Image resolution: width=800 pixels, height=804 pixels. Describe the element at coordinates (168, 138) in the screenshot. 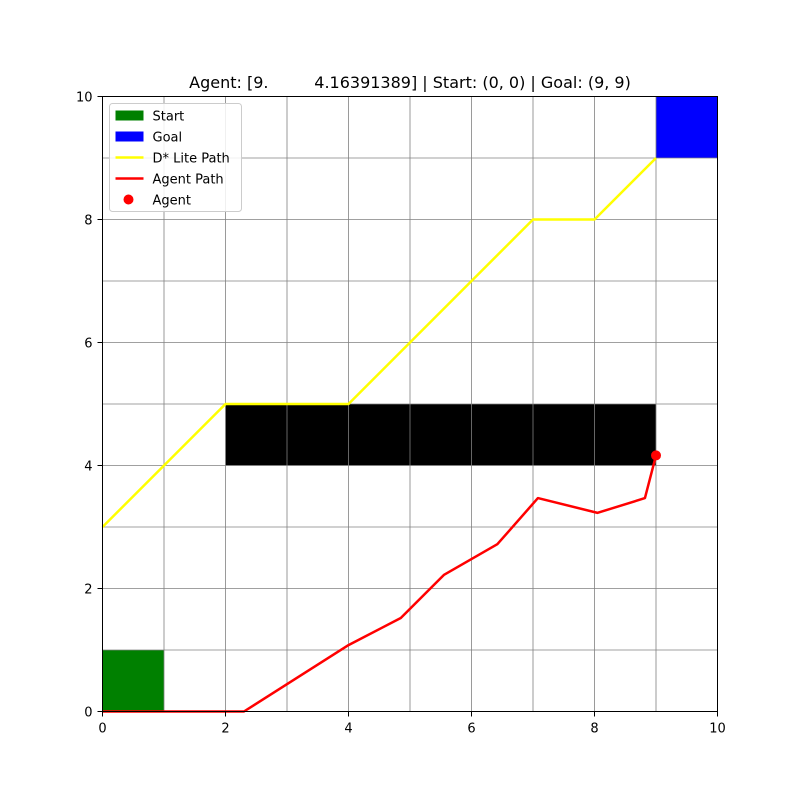

I see `legend-label-goal: Goal` at that location.